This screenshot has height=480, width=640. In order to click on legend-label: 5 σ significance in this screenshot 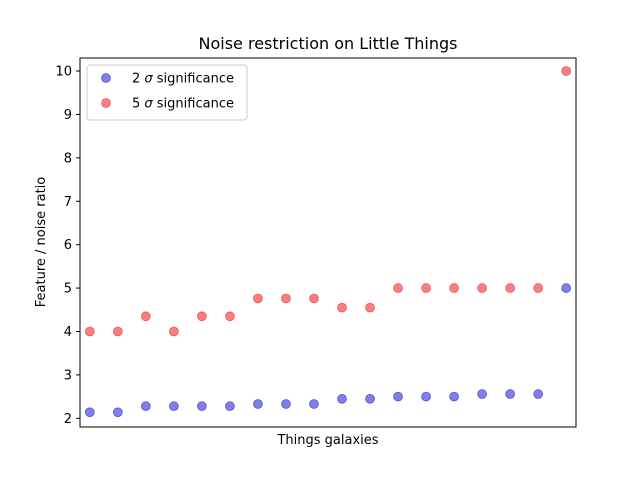, I will do `click(183, 104)`.